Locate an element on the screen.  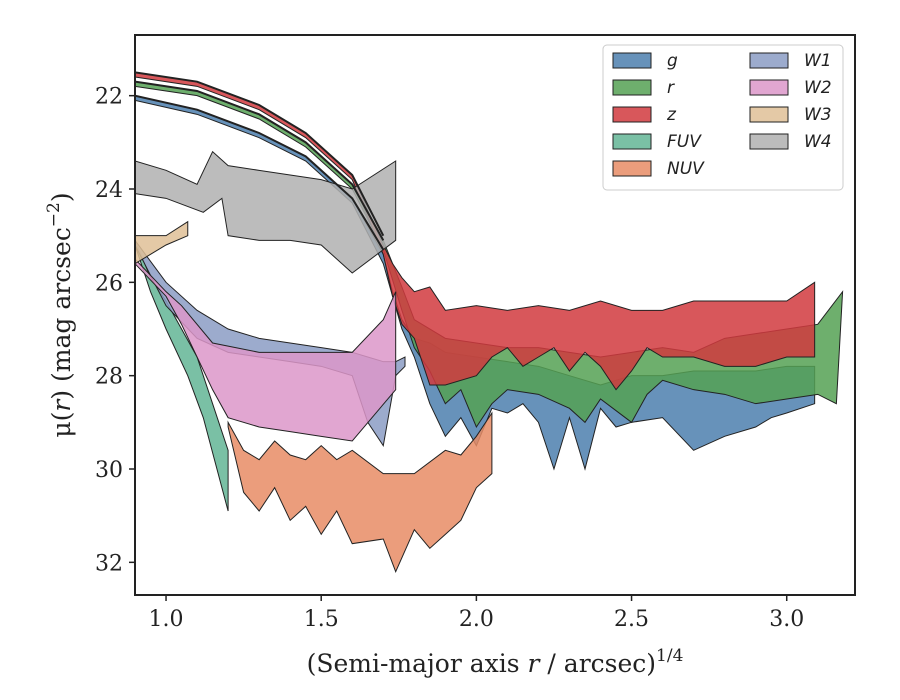
x-tick-label: 3.0 is located at coordinates (786, 619).